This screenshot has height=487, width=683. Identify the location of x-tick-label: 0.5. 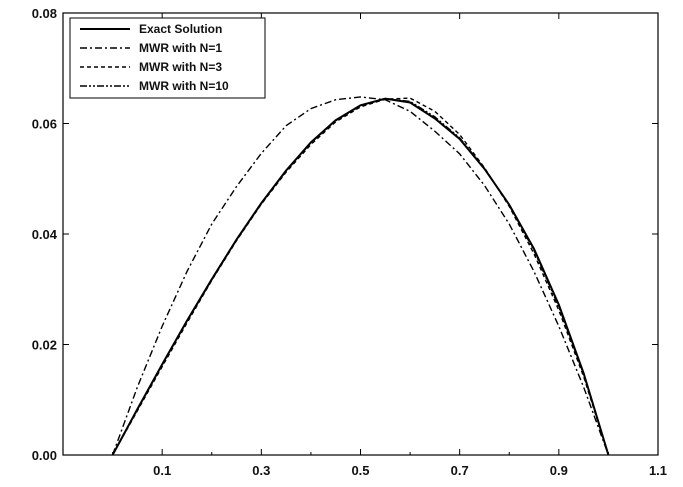
(360, 470).